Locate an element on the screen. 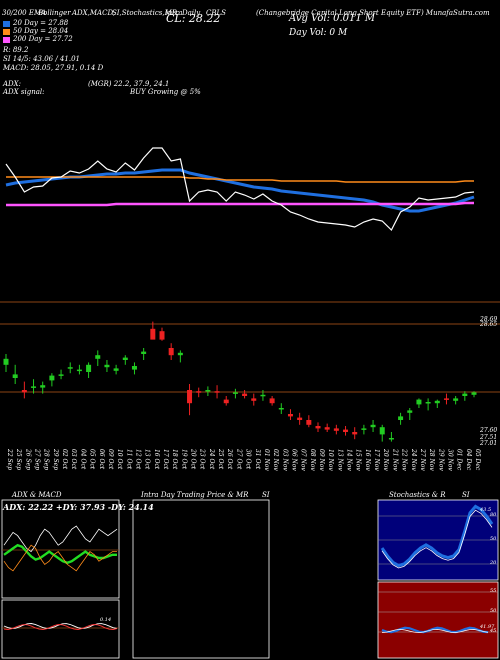  adx-mgr-readout: (MGR) 22.2, 37.9, 24.1 is located at coordinates (129, 84).